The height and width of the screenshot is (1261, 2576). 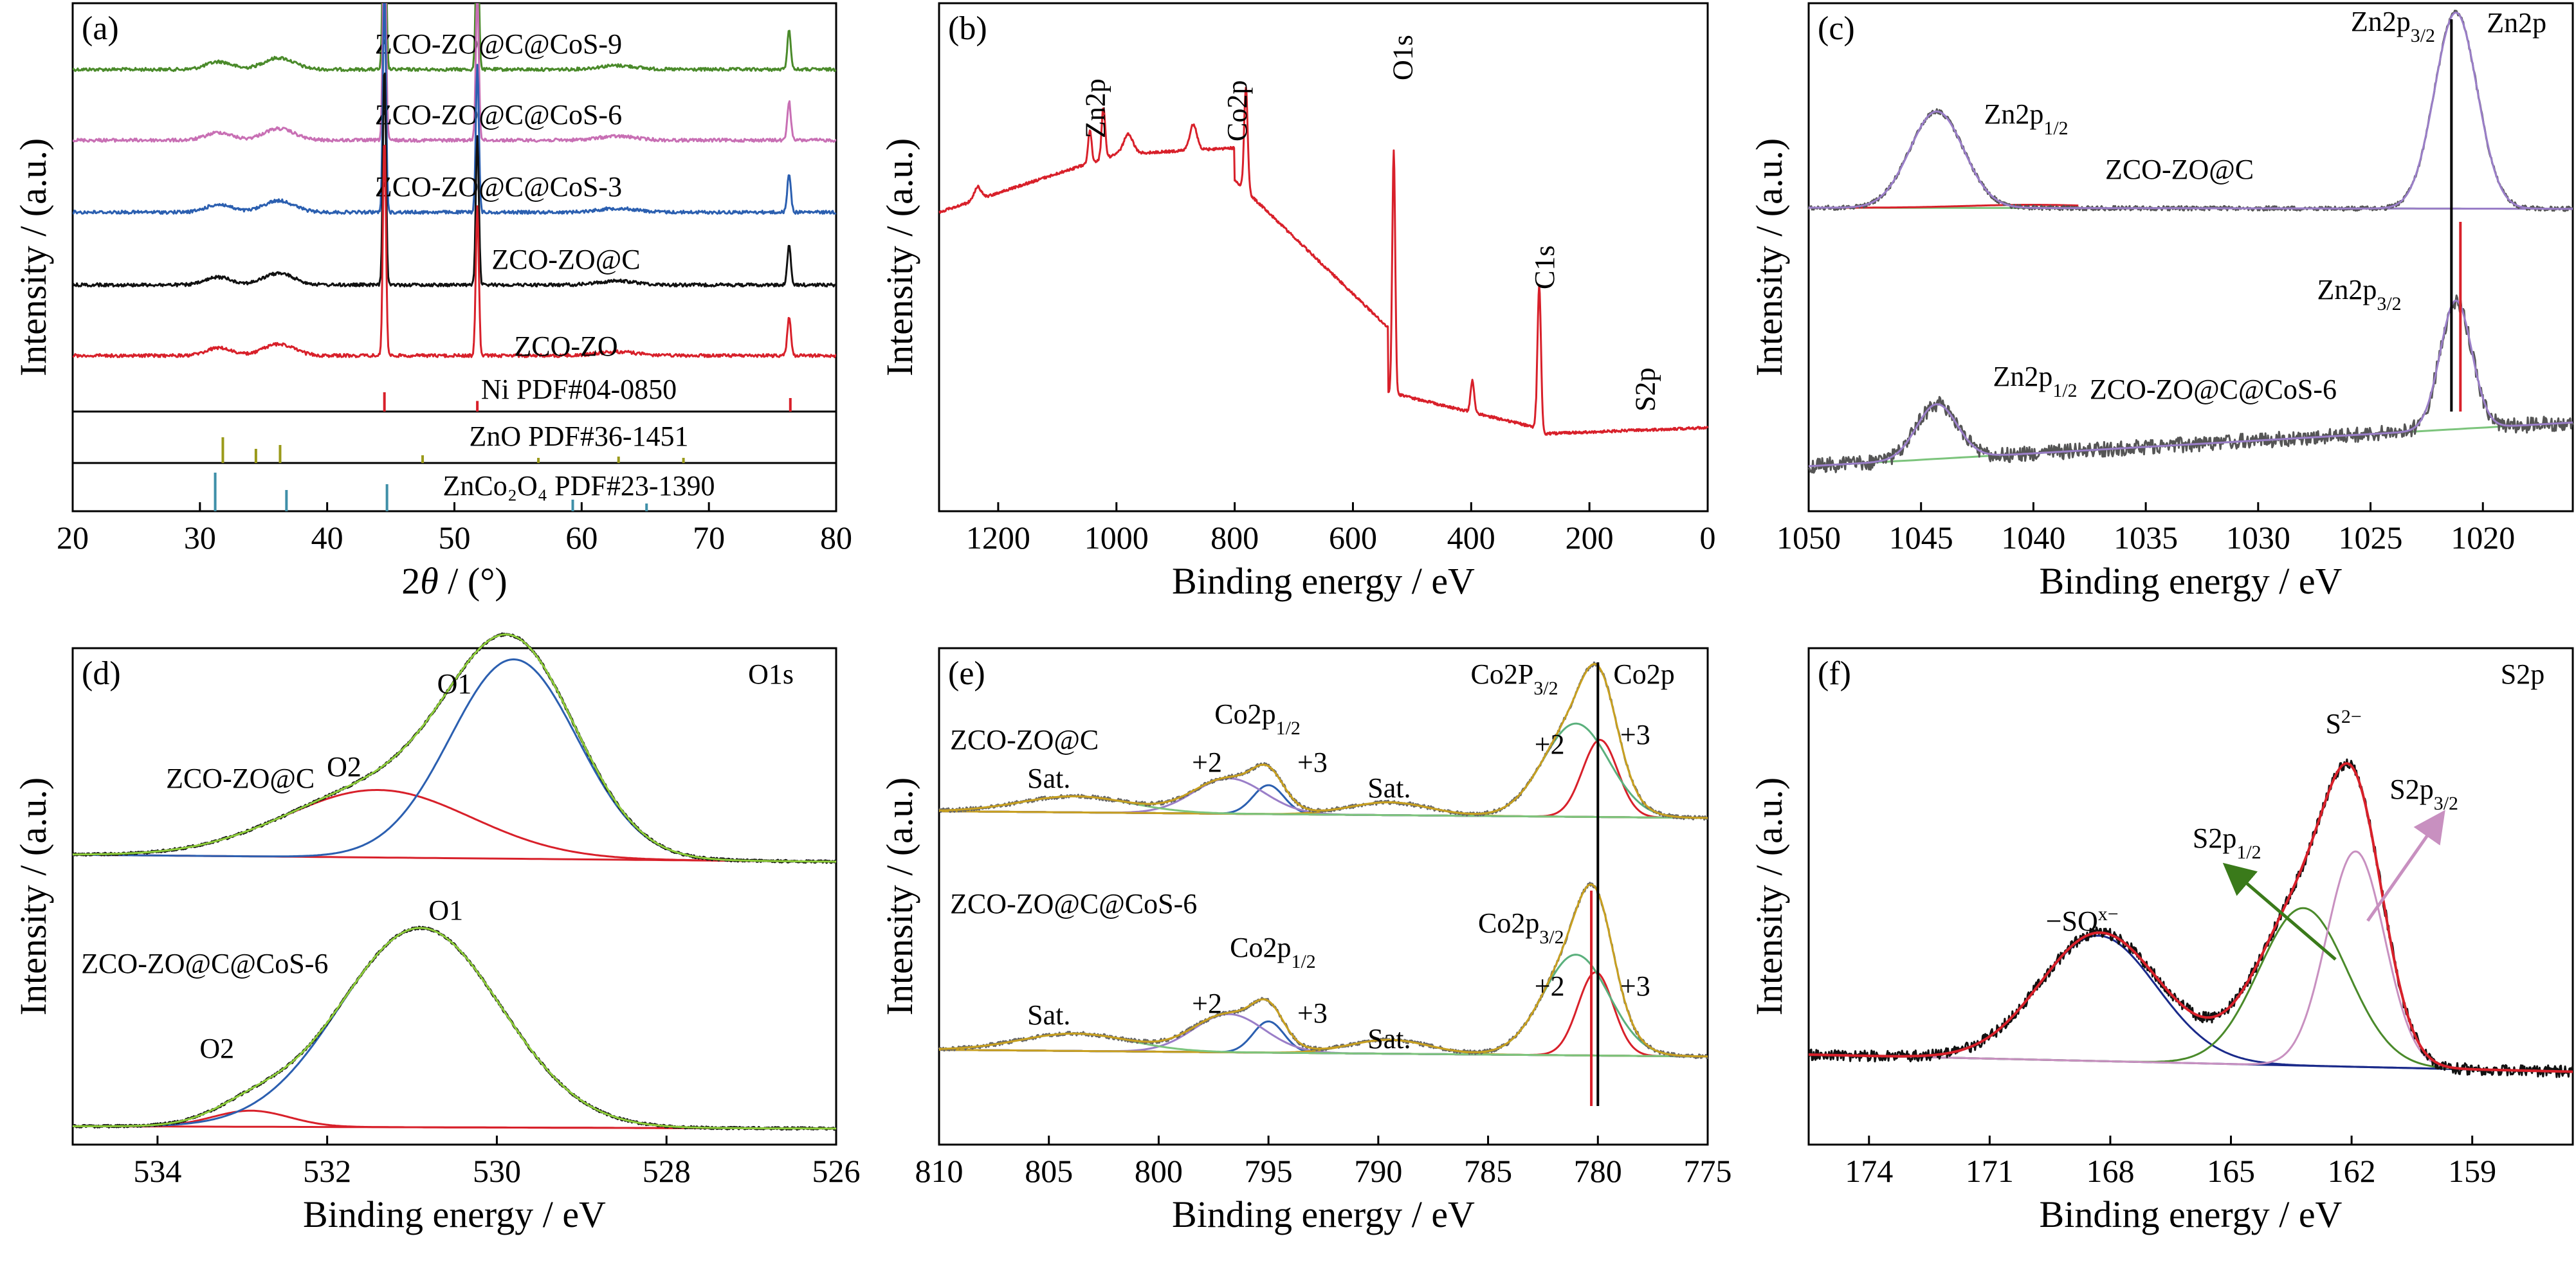 I want to click on panel-label: (f), so click(x=1834, y=673).